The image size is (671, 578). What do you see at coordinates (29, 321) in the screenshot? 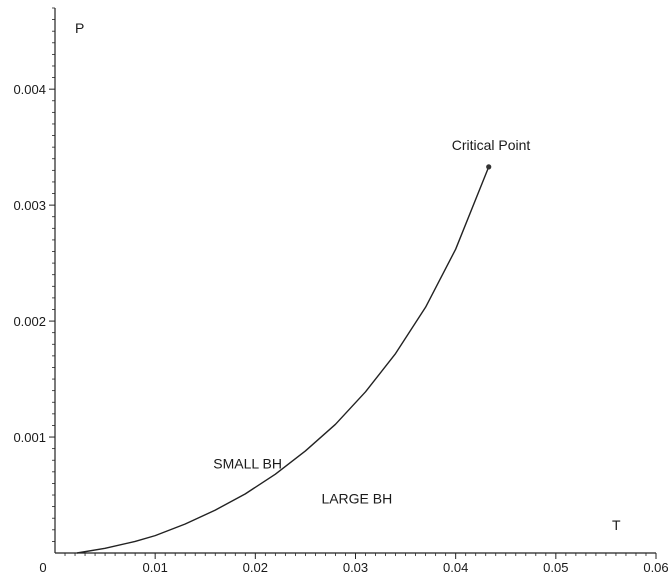
I see `y-tick-label: 0.002` at bounding box center [29, 321].